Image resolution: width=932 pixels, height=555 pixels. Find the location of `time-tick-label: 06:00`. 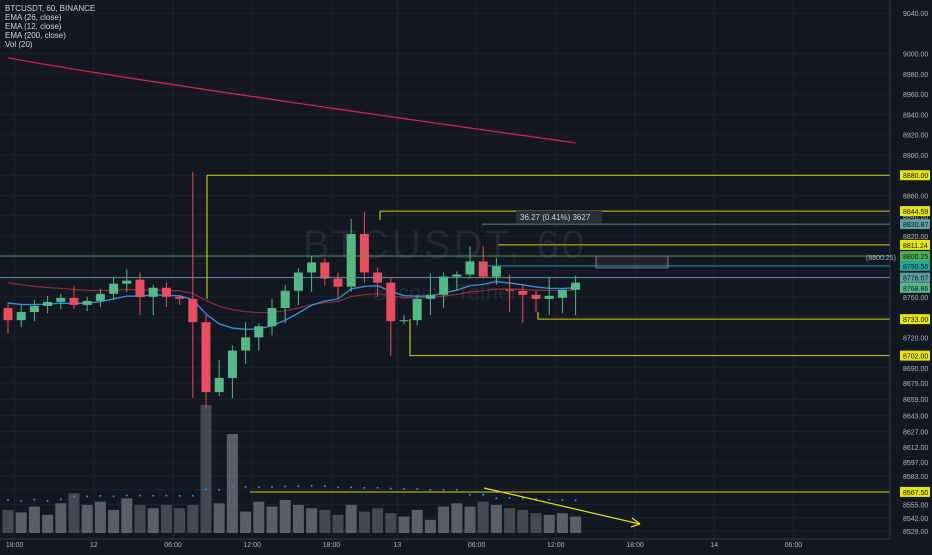

time-tick-label: 06:00 is located at coordinates (794, 545).